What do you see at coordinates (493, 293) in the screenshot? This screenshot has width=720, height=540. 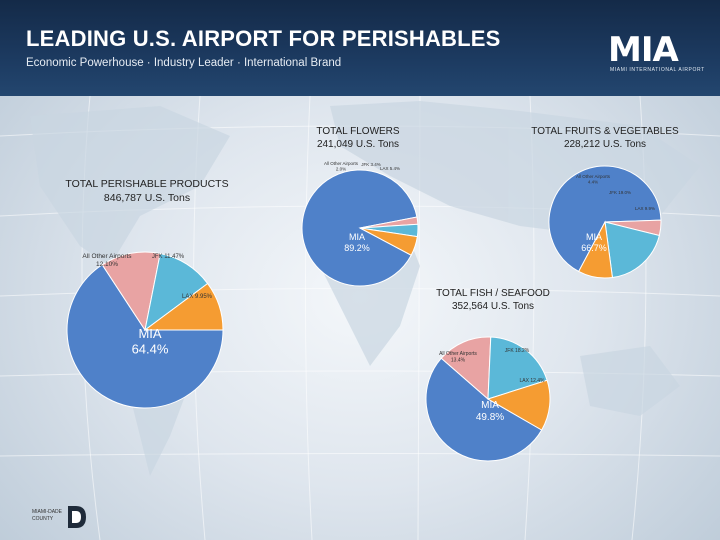 I see `fish-title: TOTAL FISH / SEAFOOD` at bounding box center [493, 293].